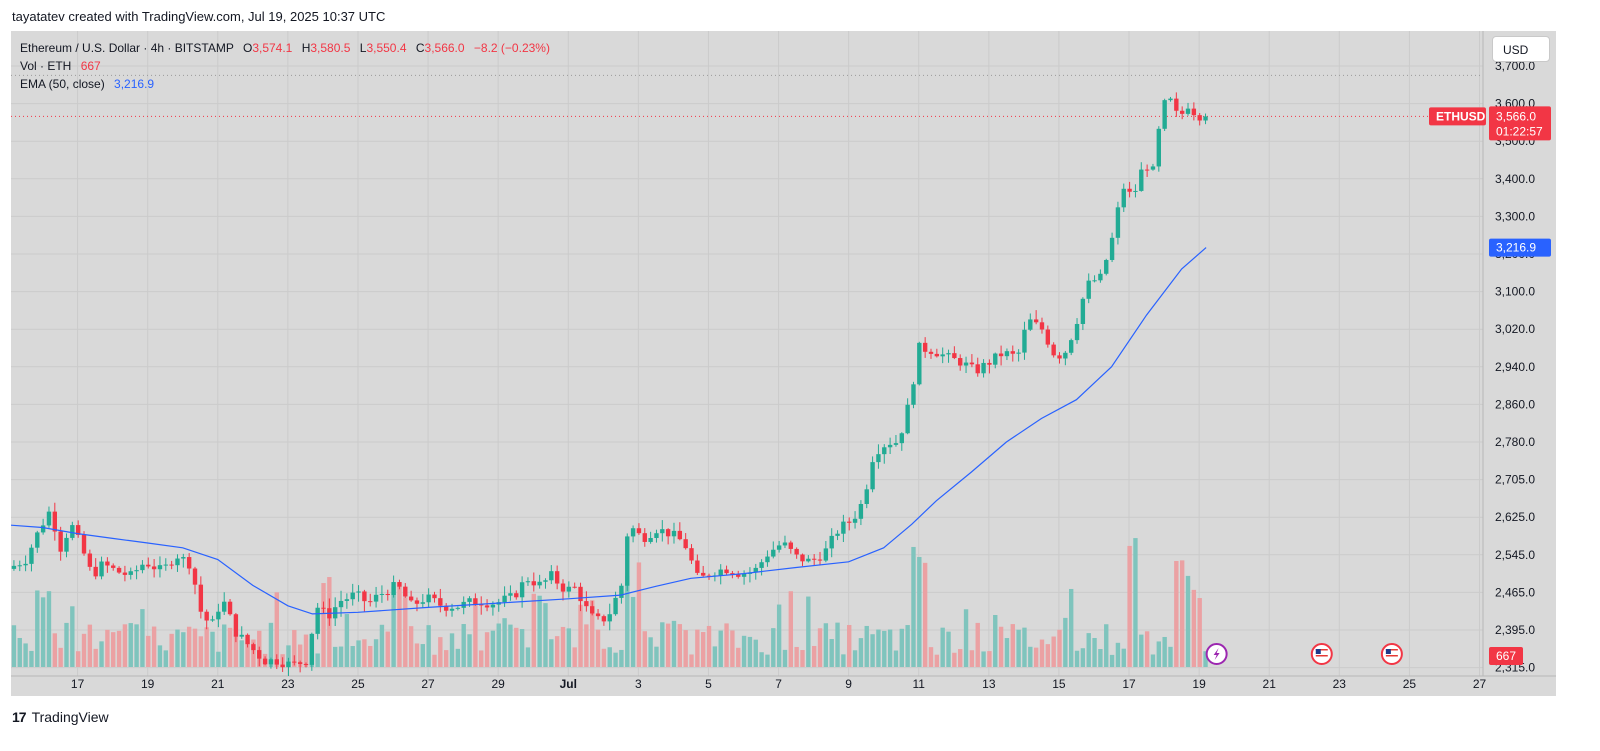 Image resolution: width=1600 pixels, height=751 pixels. What do you see at coordinates (1521, 49) in the screenshot?
I see `currency-button: USD` at bounding box center [1521, 49].